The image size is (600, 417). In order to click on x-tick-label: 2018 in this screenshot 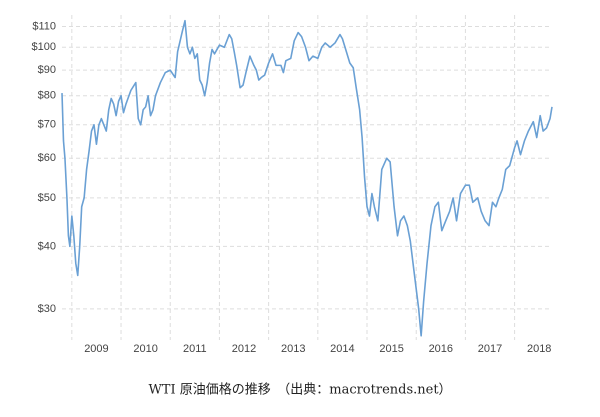, I will do `click(539, 349)`.